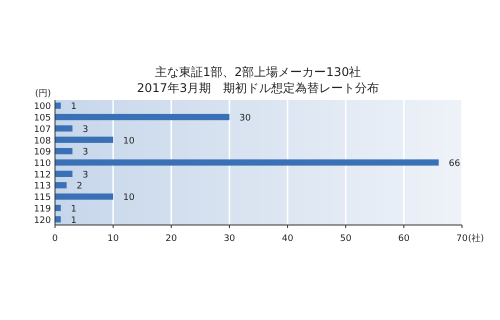 The height and width of the screenshot is (320, 500). What do you see at coordinates (42, 94) in the screenshot?
I see `y-axis-title: (円)` at bounding box center [42, 94].